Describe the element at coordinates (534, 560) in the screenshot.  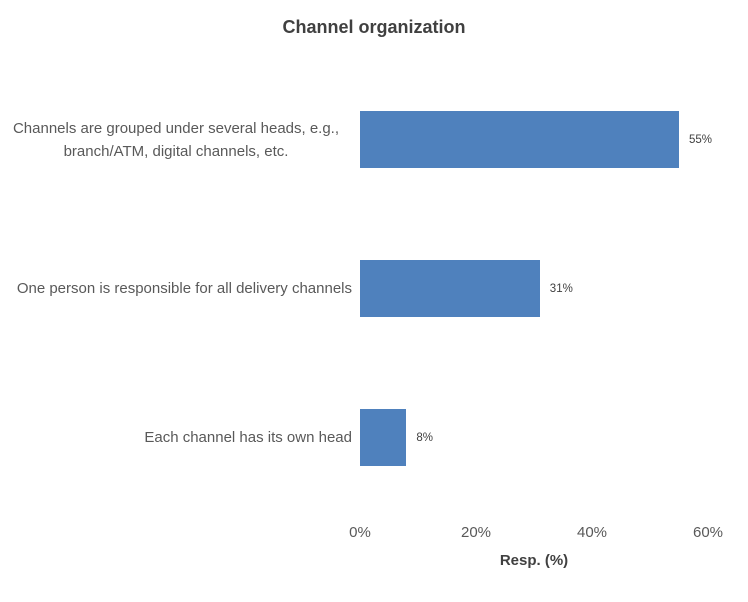
I see `x-axis-title: Resp. (%)` at that location.